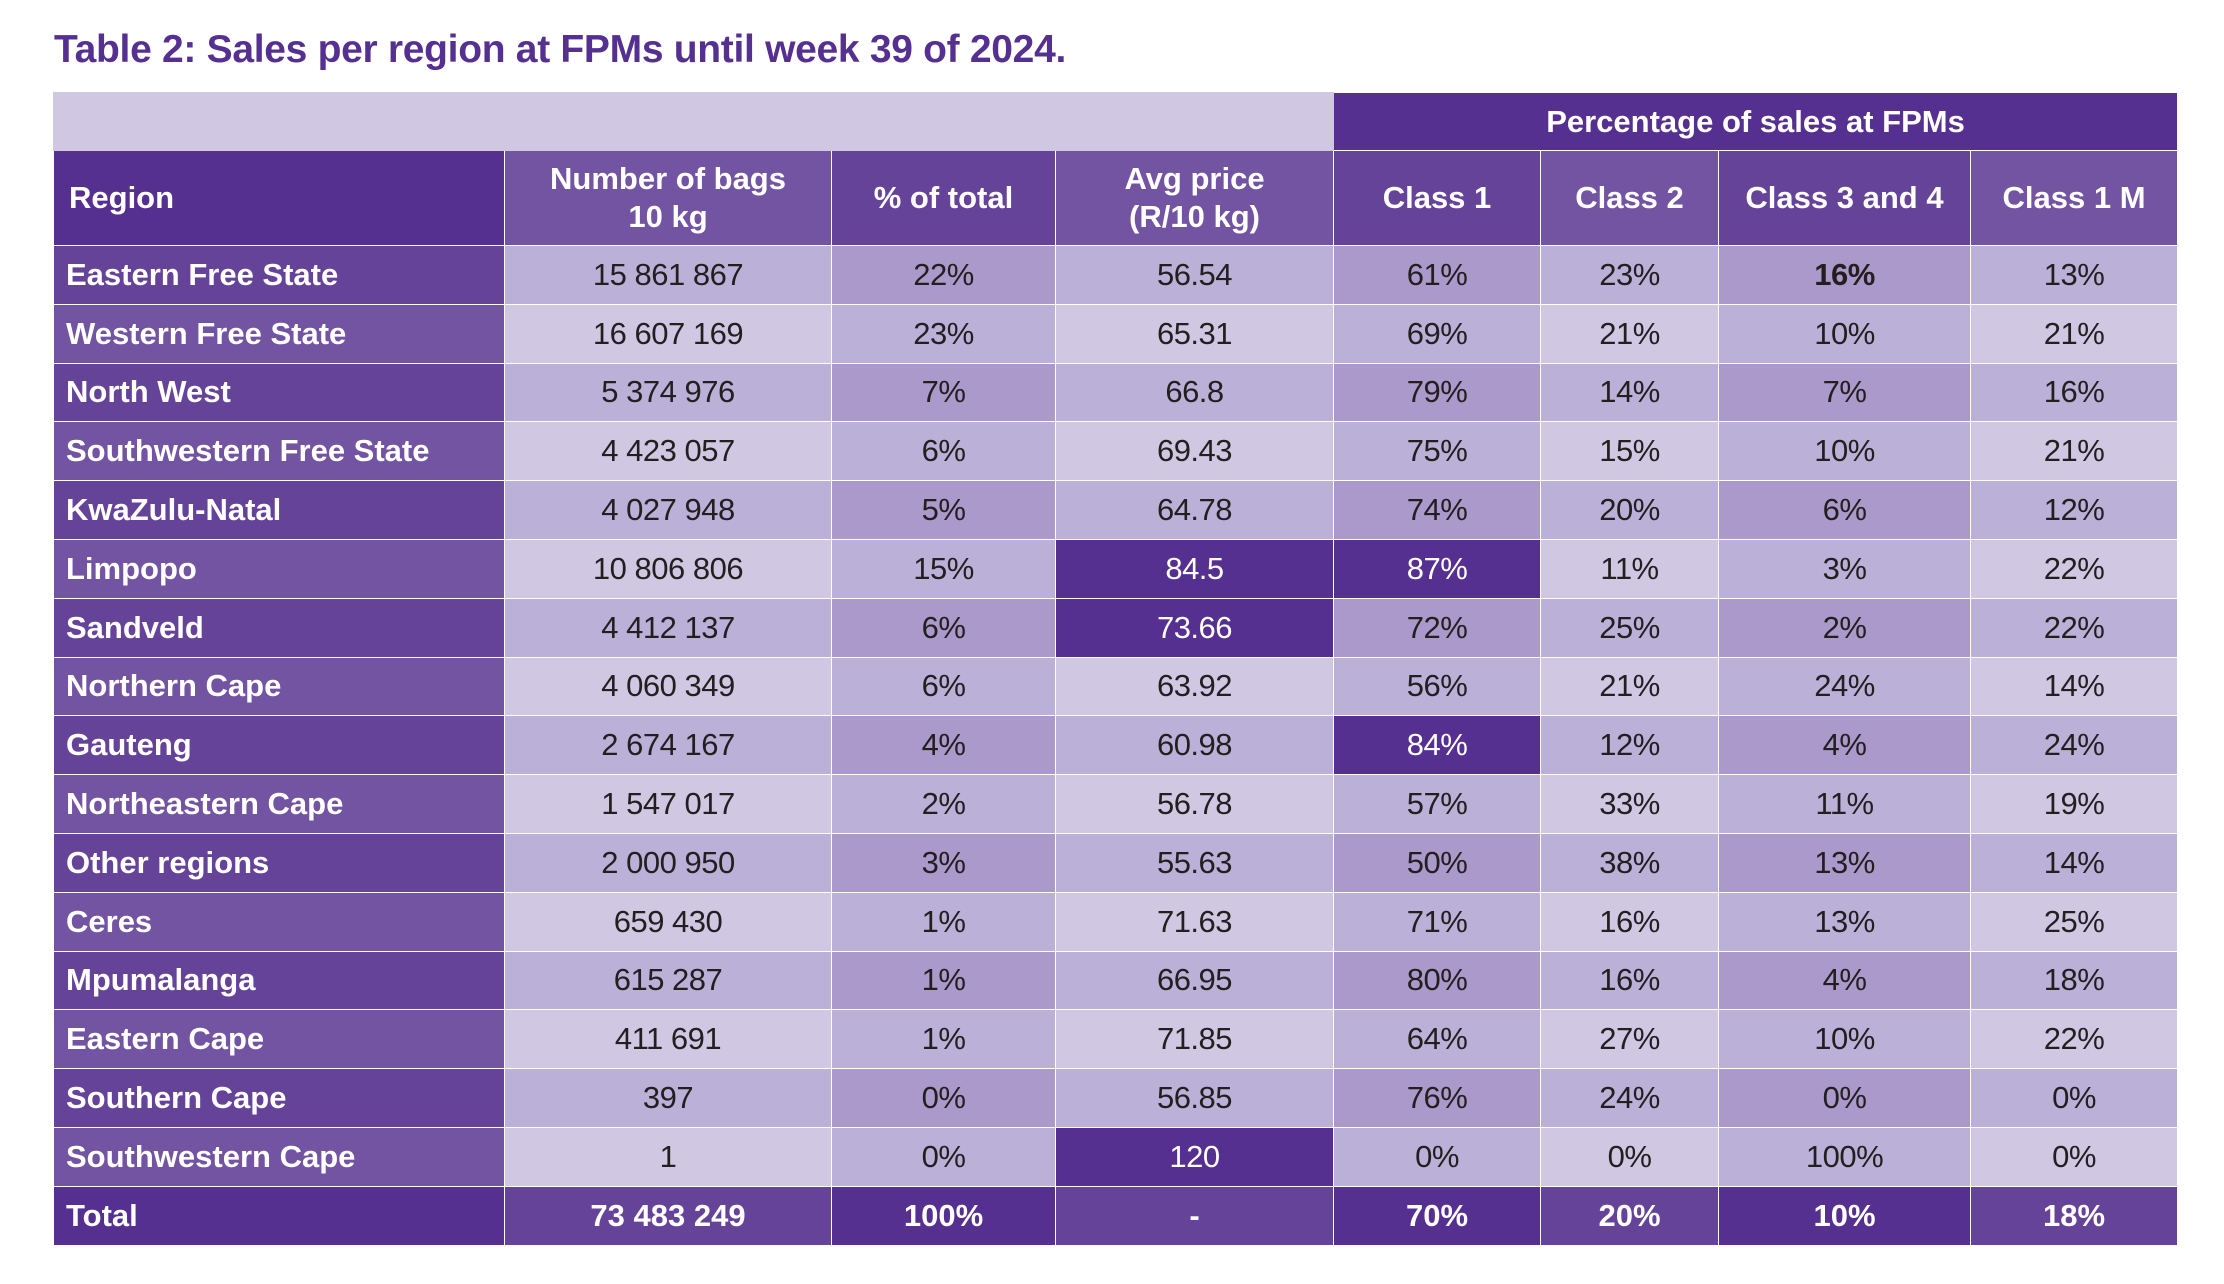 This screenshot has width=2224, height=1284. Describe the element at coordinates (2074, 510) in the screenshot. I see `class1m-cell: 12%` at that location.